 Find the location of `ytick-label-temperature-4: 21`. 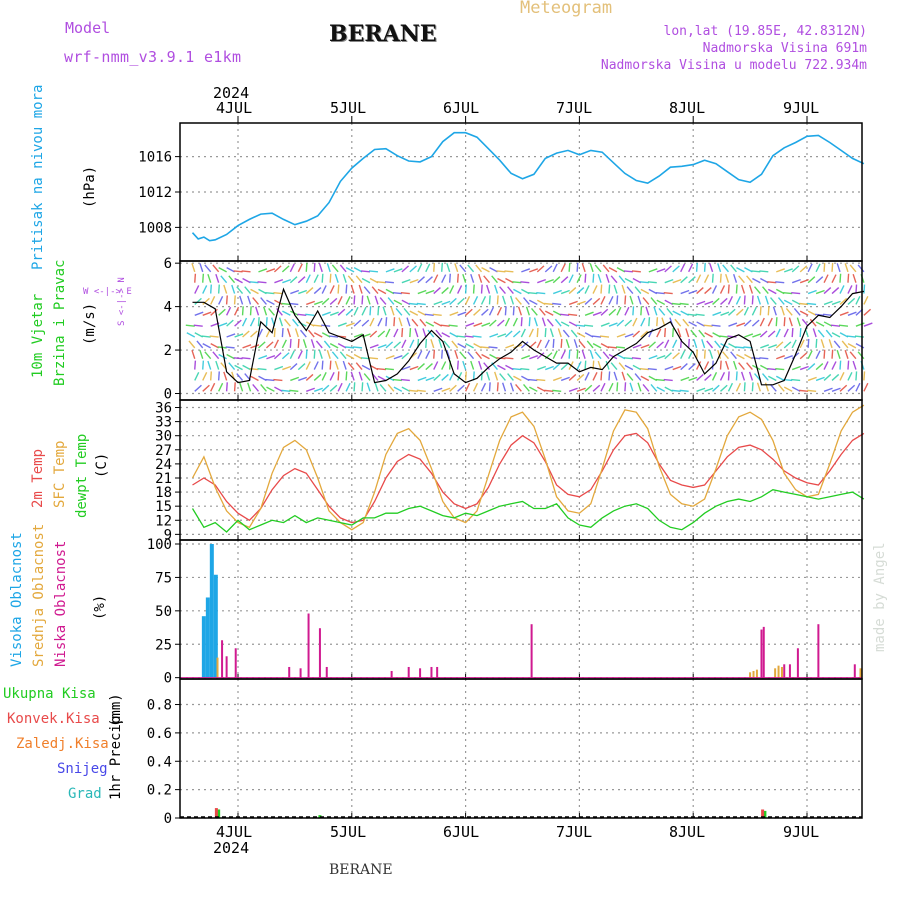

ytick-label-temperature-4: 21 is located at coordinates (163, 479).